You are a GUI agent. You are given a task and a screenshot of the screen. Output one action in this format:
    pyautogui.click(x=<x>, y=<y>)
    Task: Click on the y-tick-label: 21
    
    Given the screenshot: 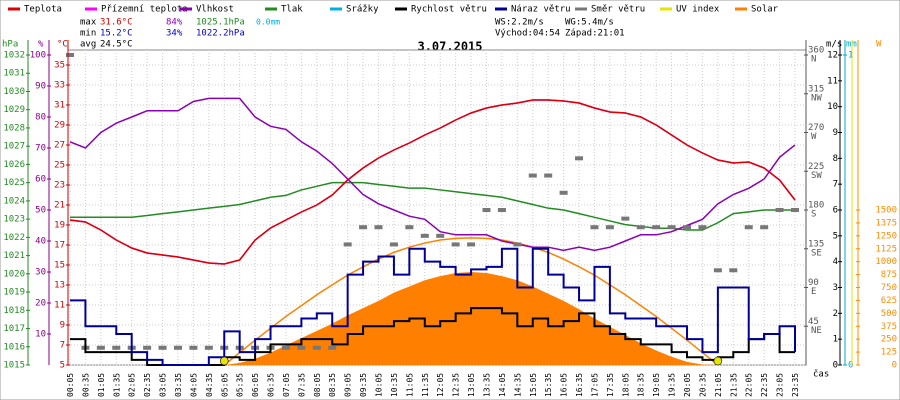 What is the action you would take?
    pyautogui.click(x=59, y=206)
    